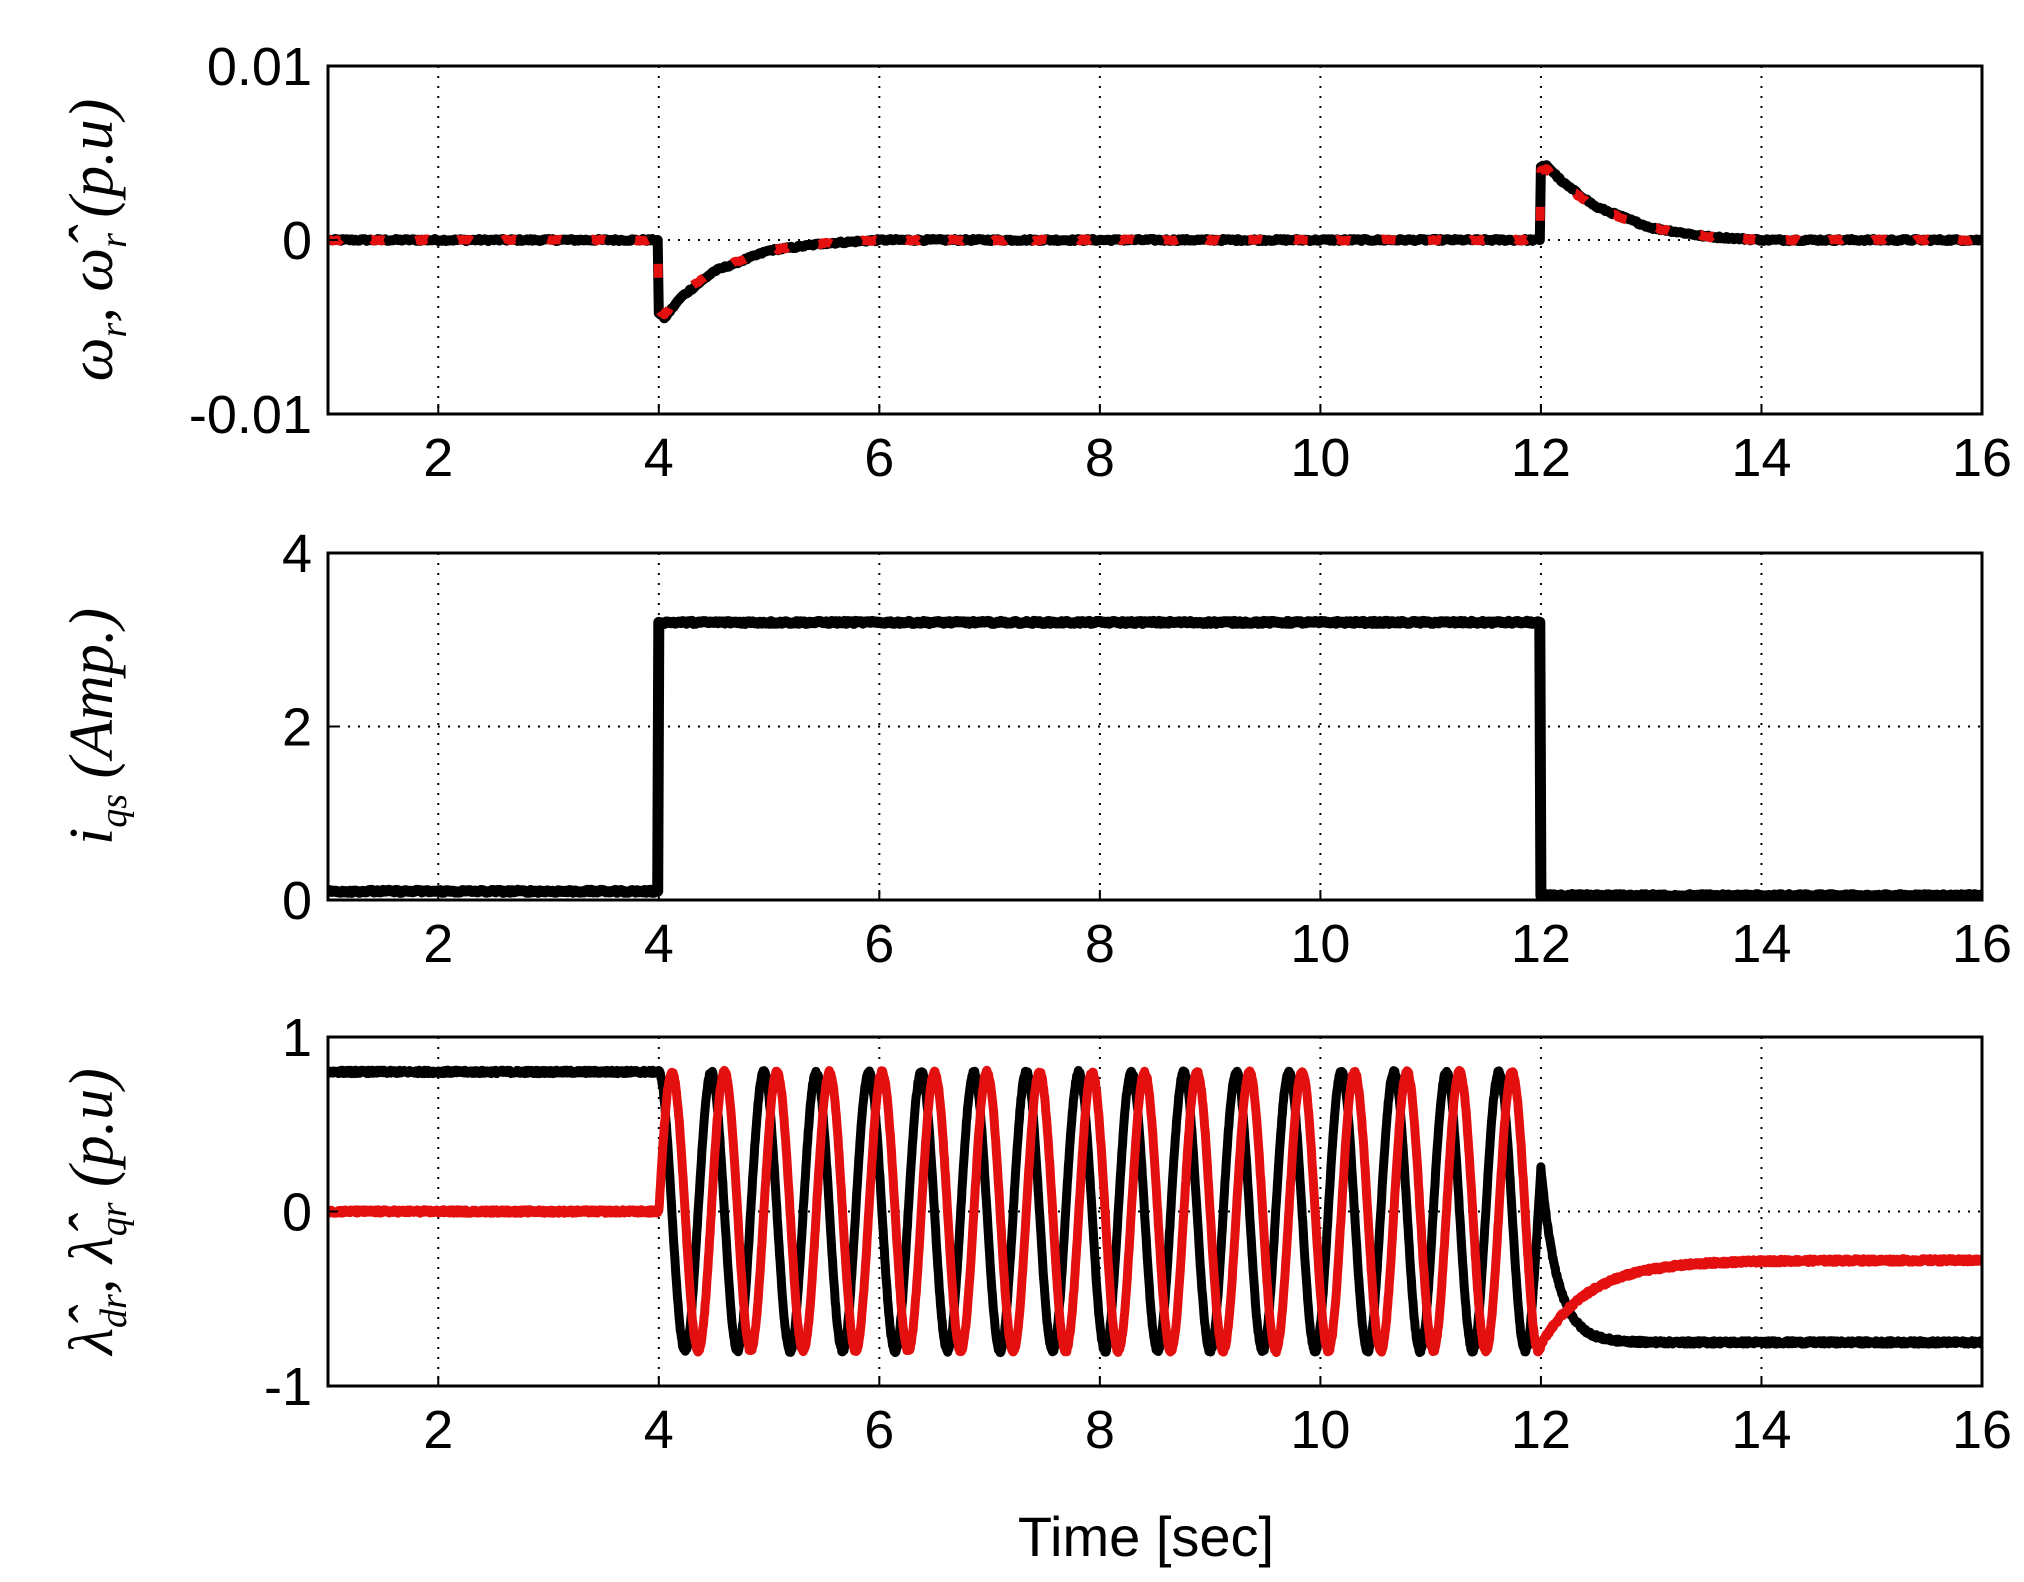  I want to click on series-current-line, so click(1155, 757).